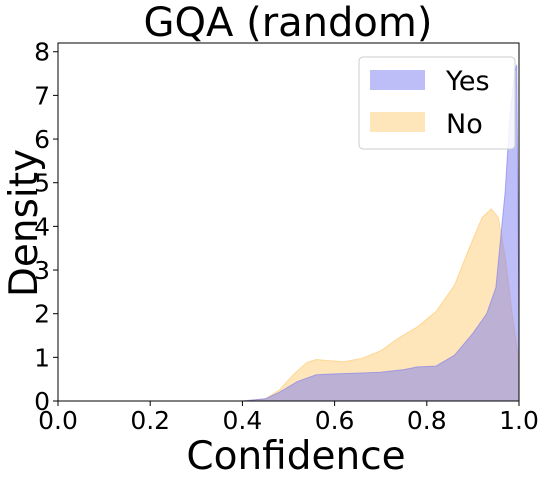 Image resolution: width=548 pixels, height=482 pixels. I want to click on chart-title: GQA (random), so click(288, 23).